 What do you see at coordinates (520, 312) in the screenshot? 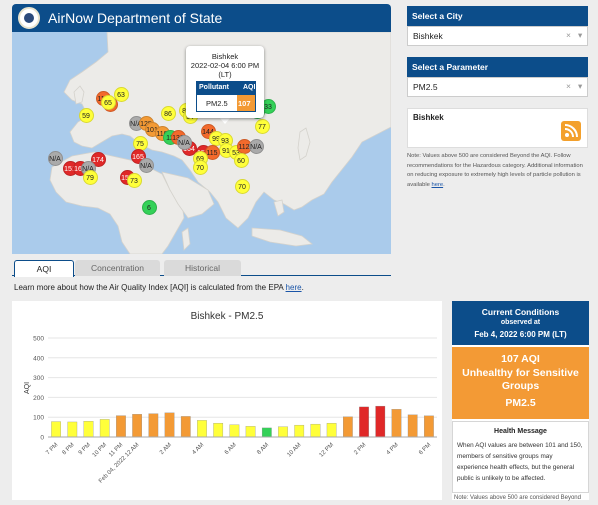
I see `current-conditions-title: Current Conditions` at bounding box center [520, 312].